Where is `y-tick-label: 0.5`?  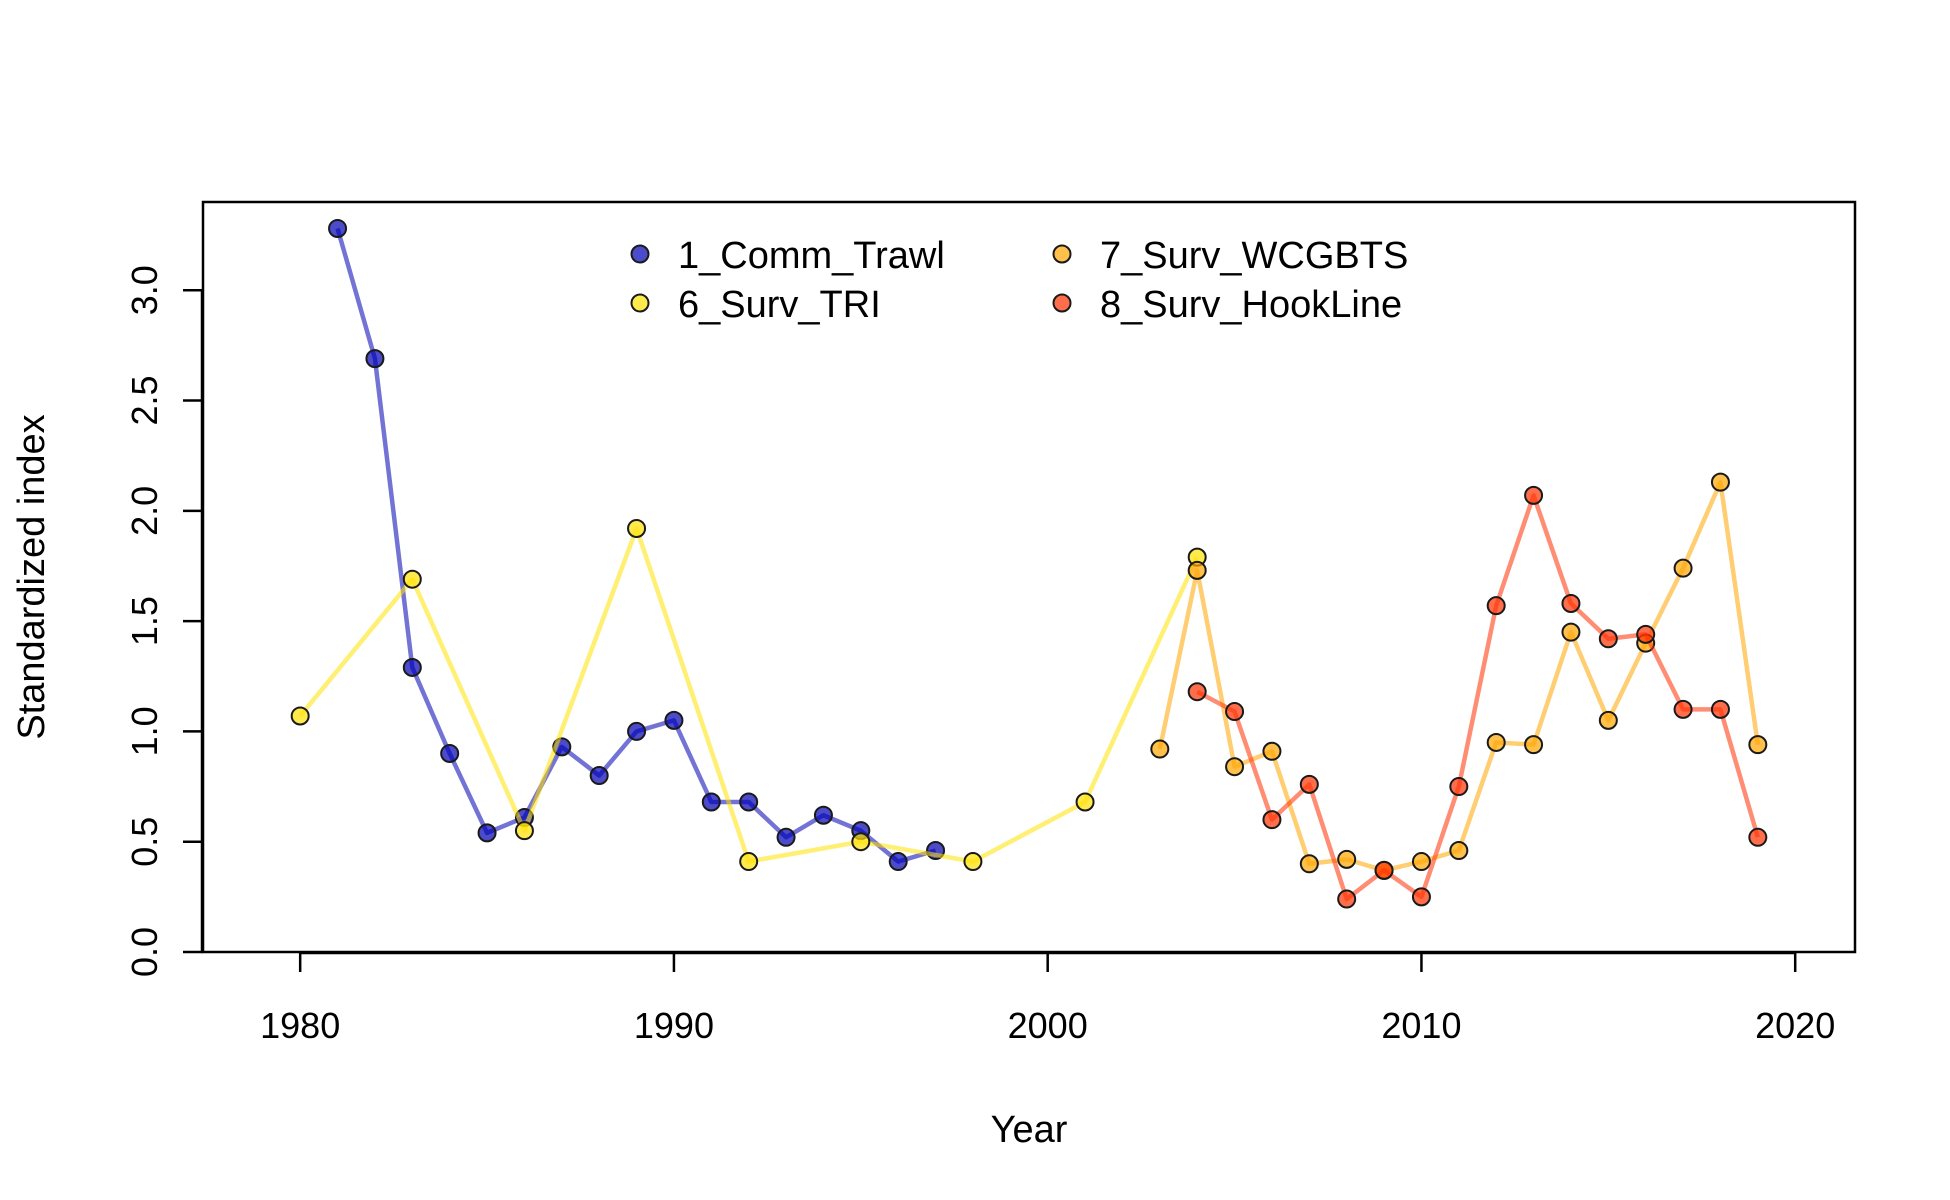
y-tick-label: 0.5 is located at coordinates (144, 842).